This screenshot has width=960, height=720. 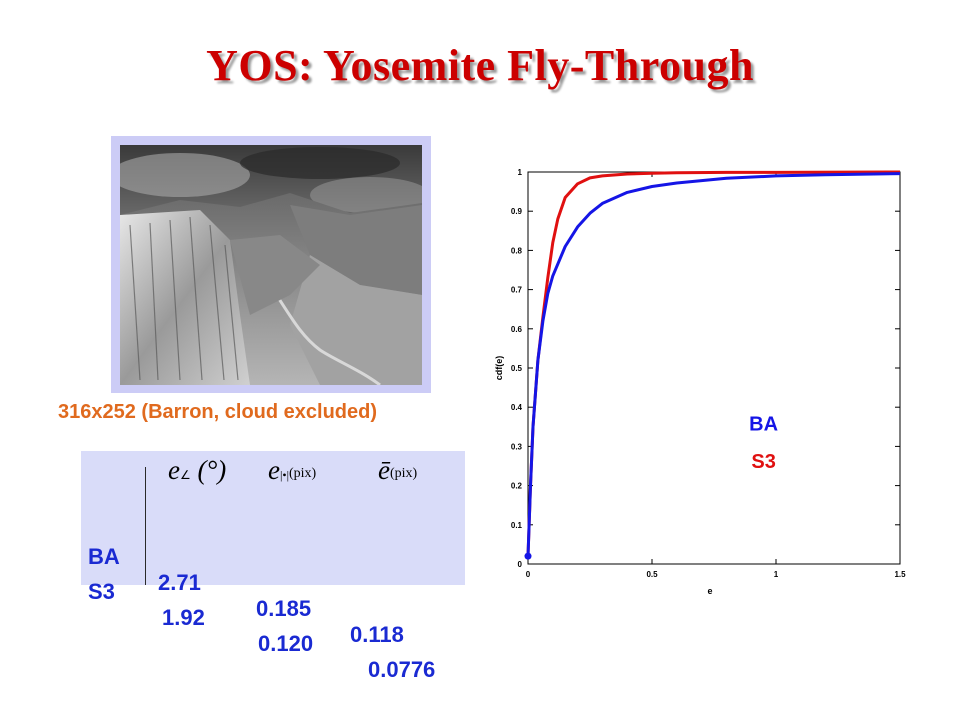 I want to click on y-tick-label: 0.3, so click(x=517, y=446).